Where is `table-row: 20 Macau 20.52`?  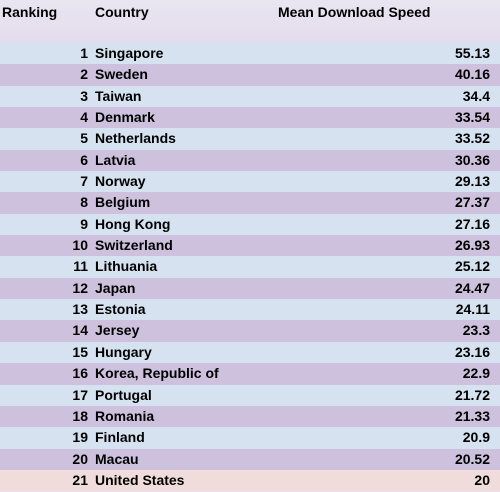
table-row: 20 Macau 20.52 is located at coordinates (250, 459).